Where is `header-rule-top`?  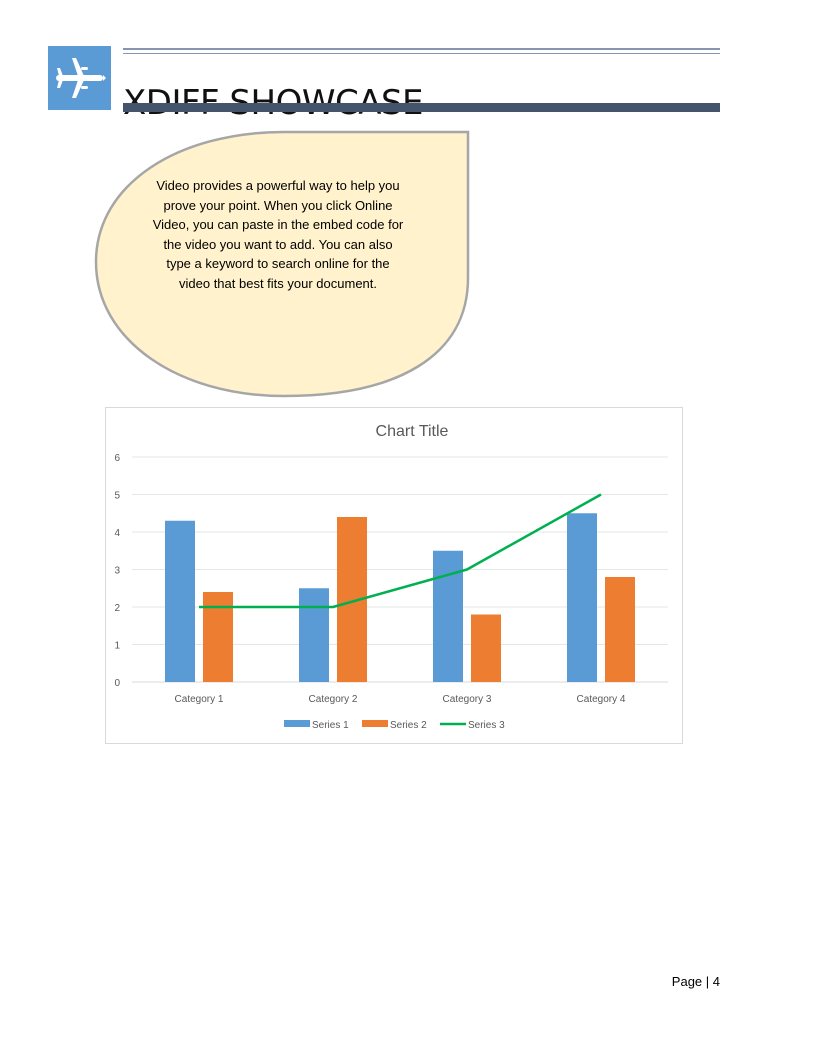
header-rule-top is located at coordinates (421, 49).